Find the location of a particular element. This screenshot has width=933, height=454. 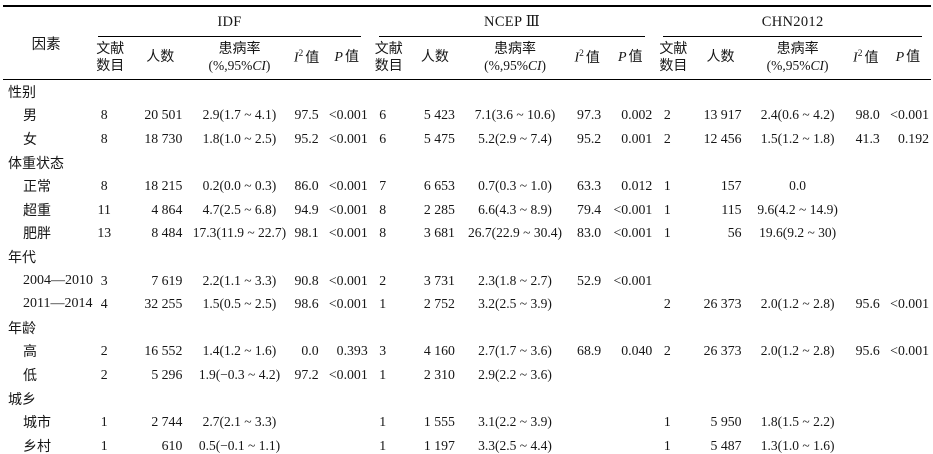

cell-prevalence: 2.7(2.1 ~ 3.3) is located at coordinates (239, 422).